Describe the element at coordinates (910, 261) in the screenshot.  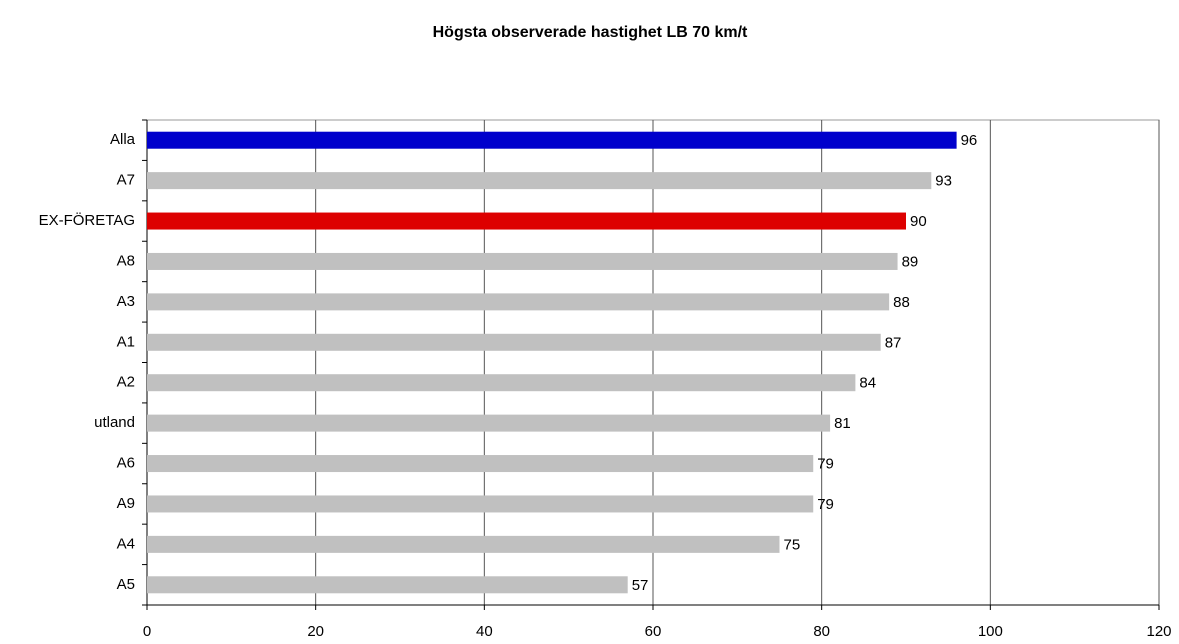
I see `value-label: 89` at that location.